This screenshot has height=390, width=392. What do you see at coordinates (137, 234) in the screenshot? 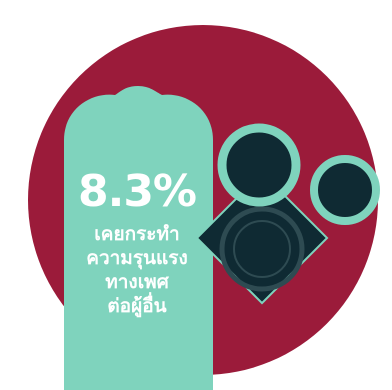
I see `caption-line: เคยกระทำ` at bounding box center [137, 234].